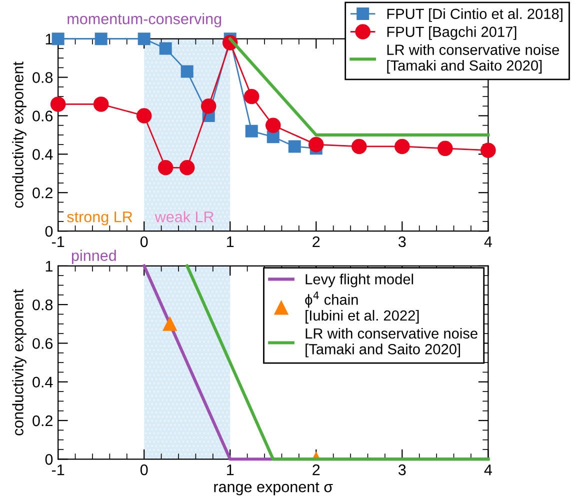  What do you see at coordinates (145, 20) in the screenshot?
I see `text: momentum-conserving` at bounding box center [145, 20].